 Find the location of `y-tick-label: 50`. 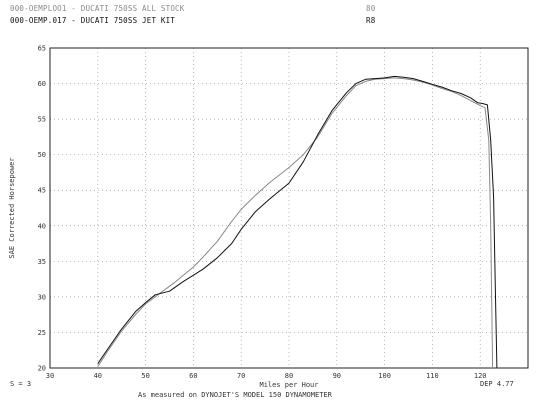

y-tick-label: 50 is located at coordinates (42, 155).